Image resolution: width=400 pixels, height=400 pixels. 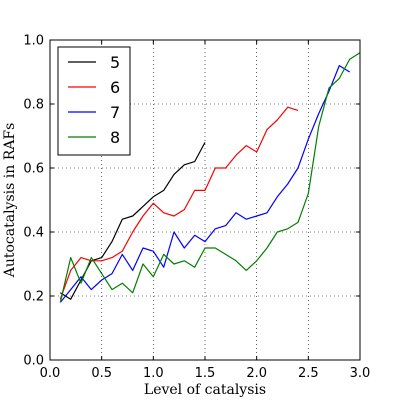 What do you see at coordinates (115, 87) in the screenshot?
I see `legend-label-6: 6` at bounding box center [115, 87].